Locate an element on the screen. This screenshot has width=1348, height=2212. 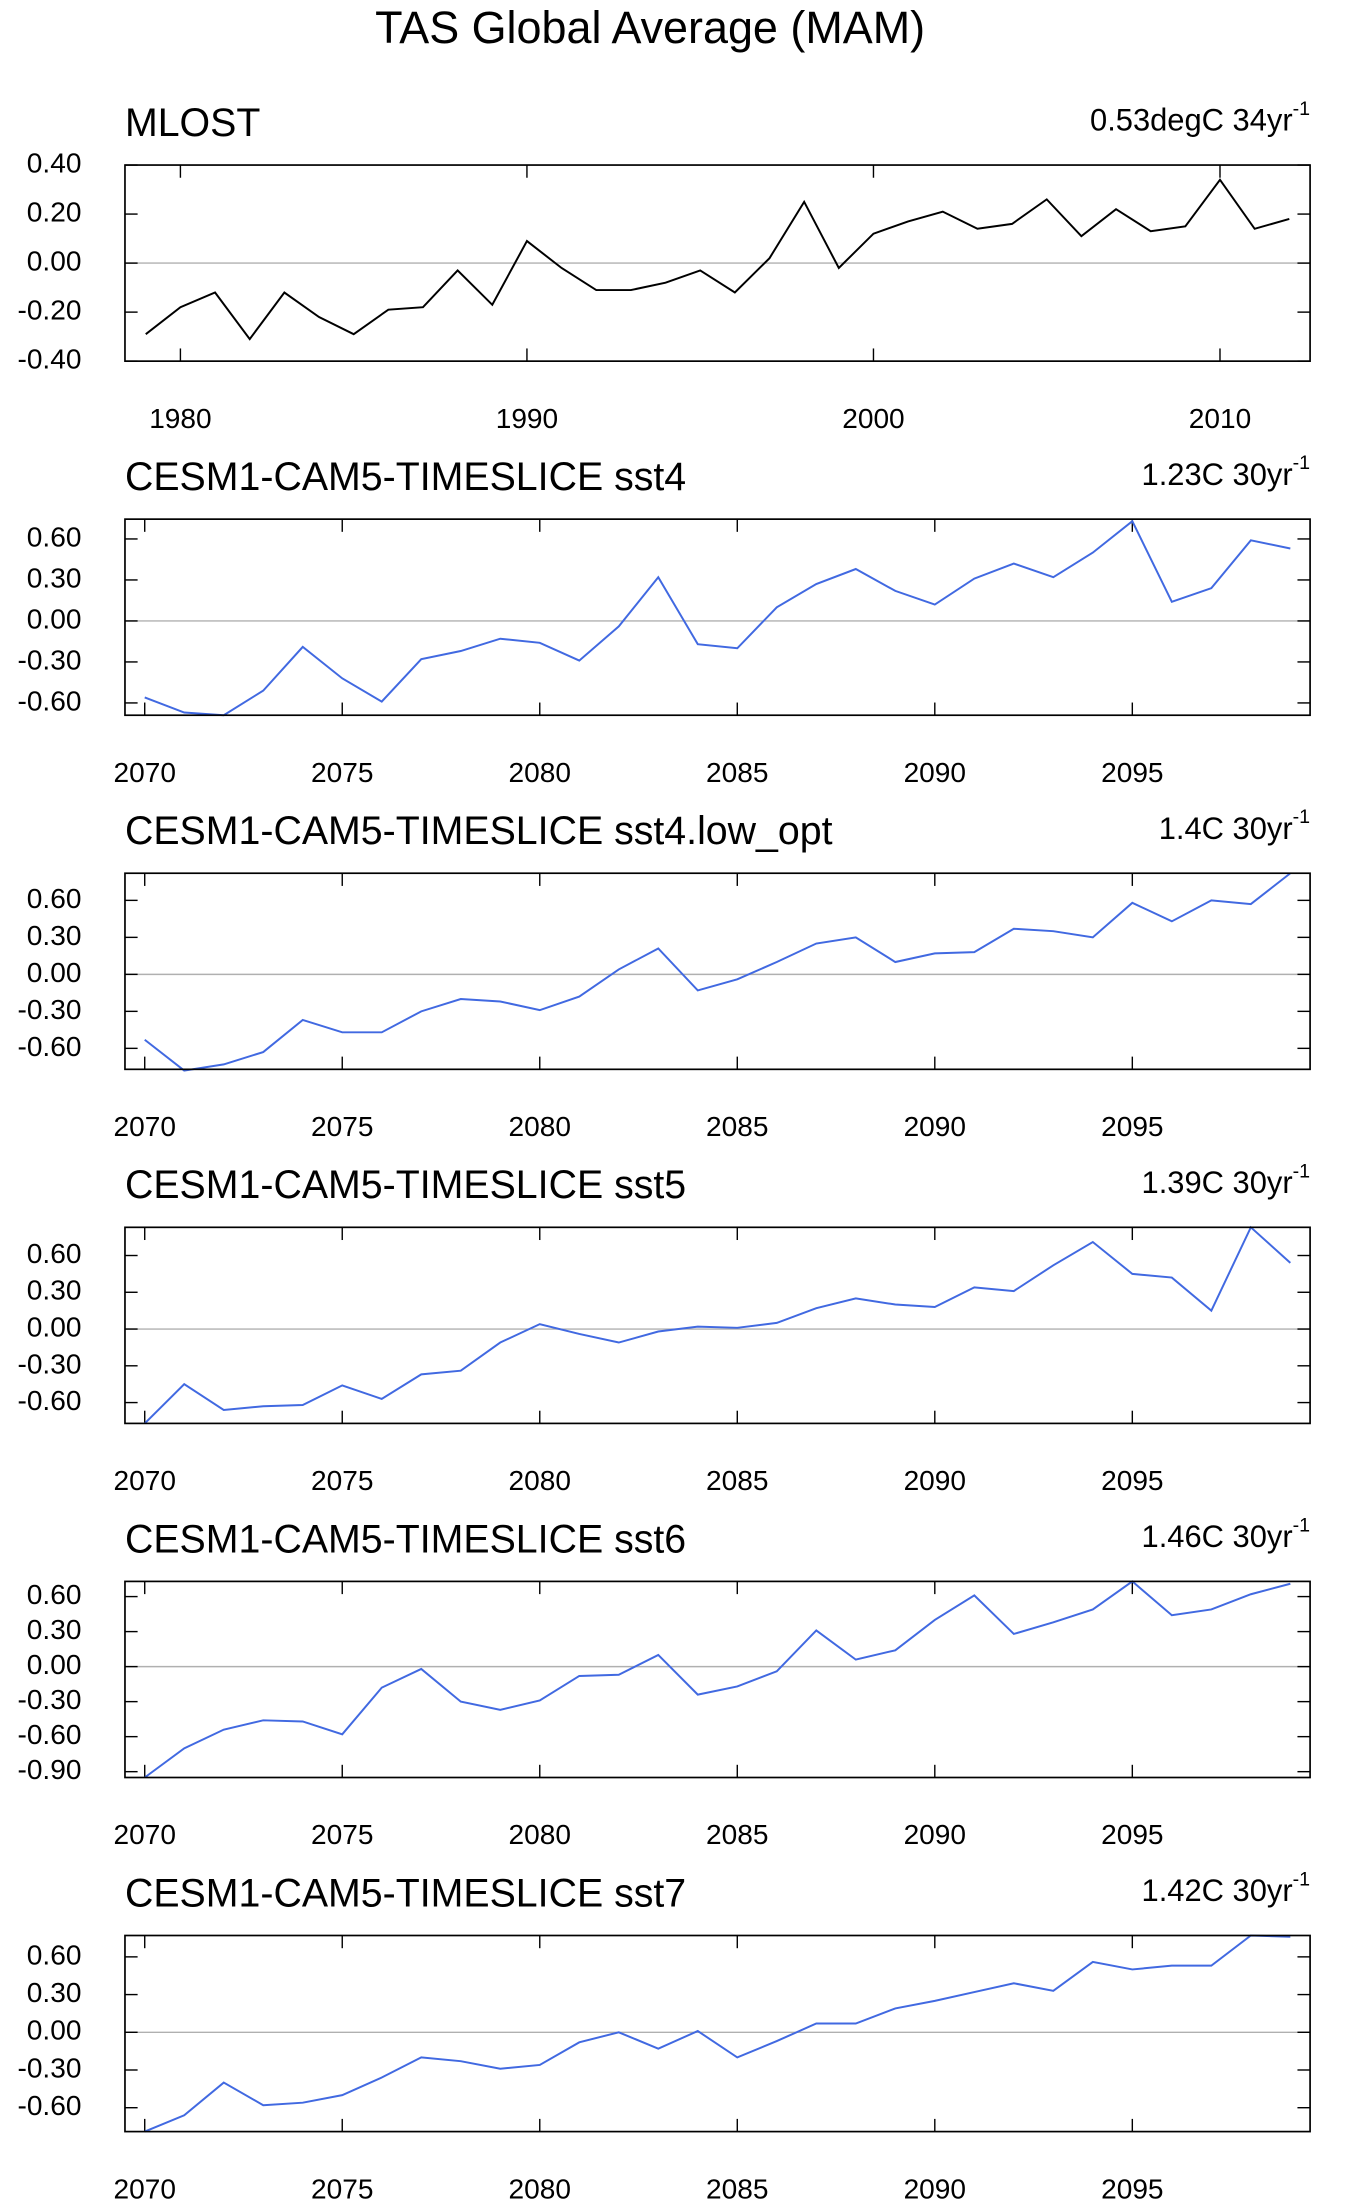
trend-label: 1.46C 30yr-1 is located at coordinates (1226, 1535).